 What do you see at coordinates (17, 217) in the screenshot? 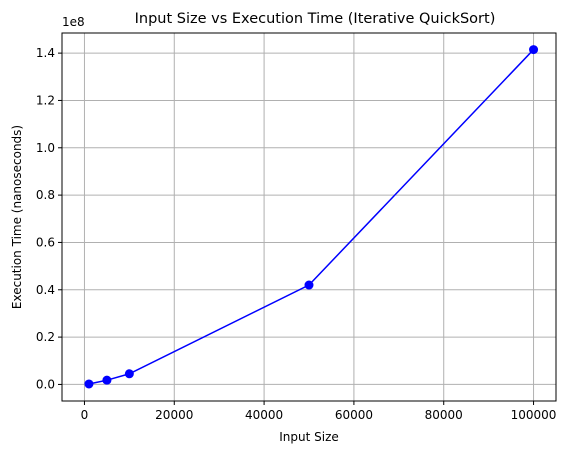
I see `y-axis-label: Execution Time (nanoseconds)` at bounding box center [17, 217].